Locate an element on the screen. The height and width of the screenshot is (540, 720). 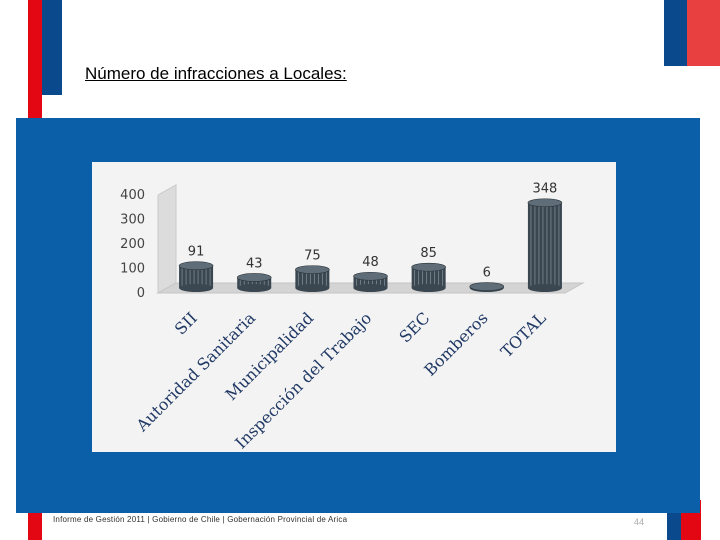
x-tick-label: SEC is located at coordinates (414, 327).